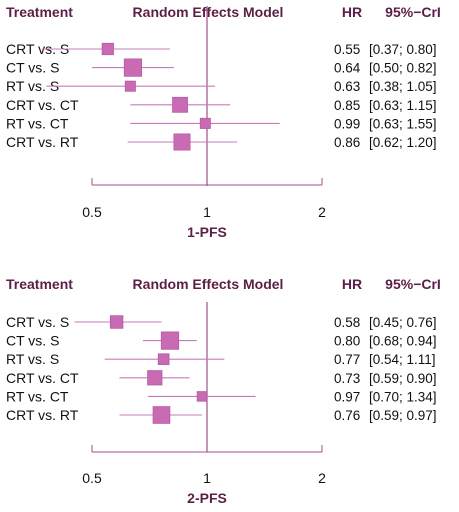  Describe the element at coordinates (347, 378) in the screenshot. I see `panel2-hr-value: 0.73` at that location.